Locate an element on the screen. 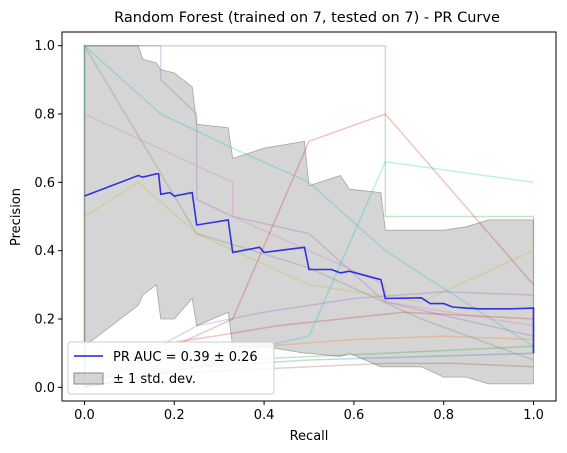 Image resolution: width=567 pixels, height=453 pixels. y-tick-label: 1.0 is located at coordinates (44, 46).